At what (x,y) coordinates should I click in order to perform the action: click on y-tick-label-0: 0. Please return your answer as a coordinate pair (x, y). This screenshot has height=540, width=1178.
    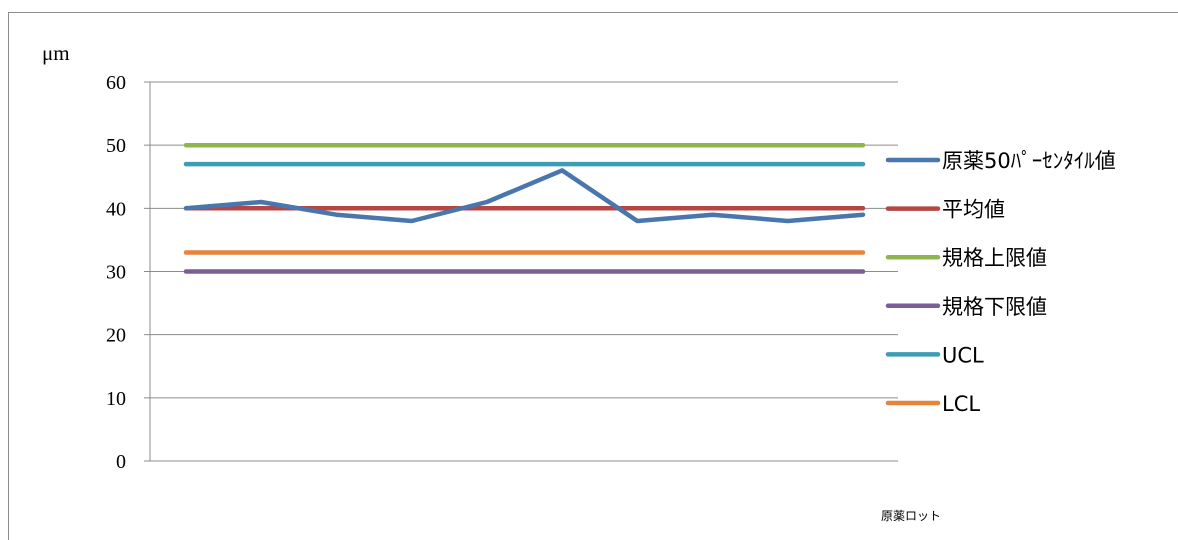
    Looking at the image, I should click on (121, 462).